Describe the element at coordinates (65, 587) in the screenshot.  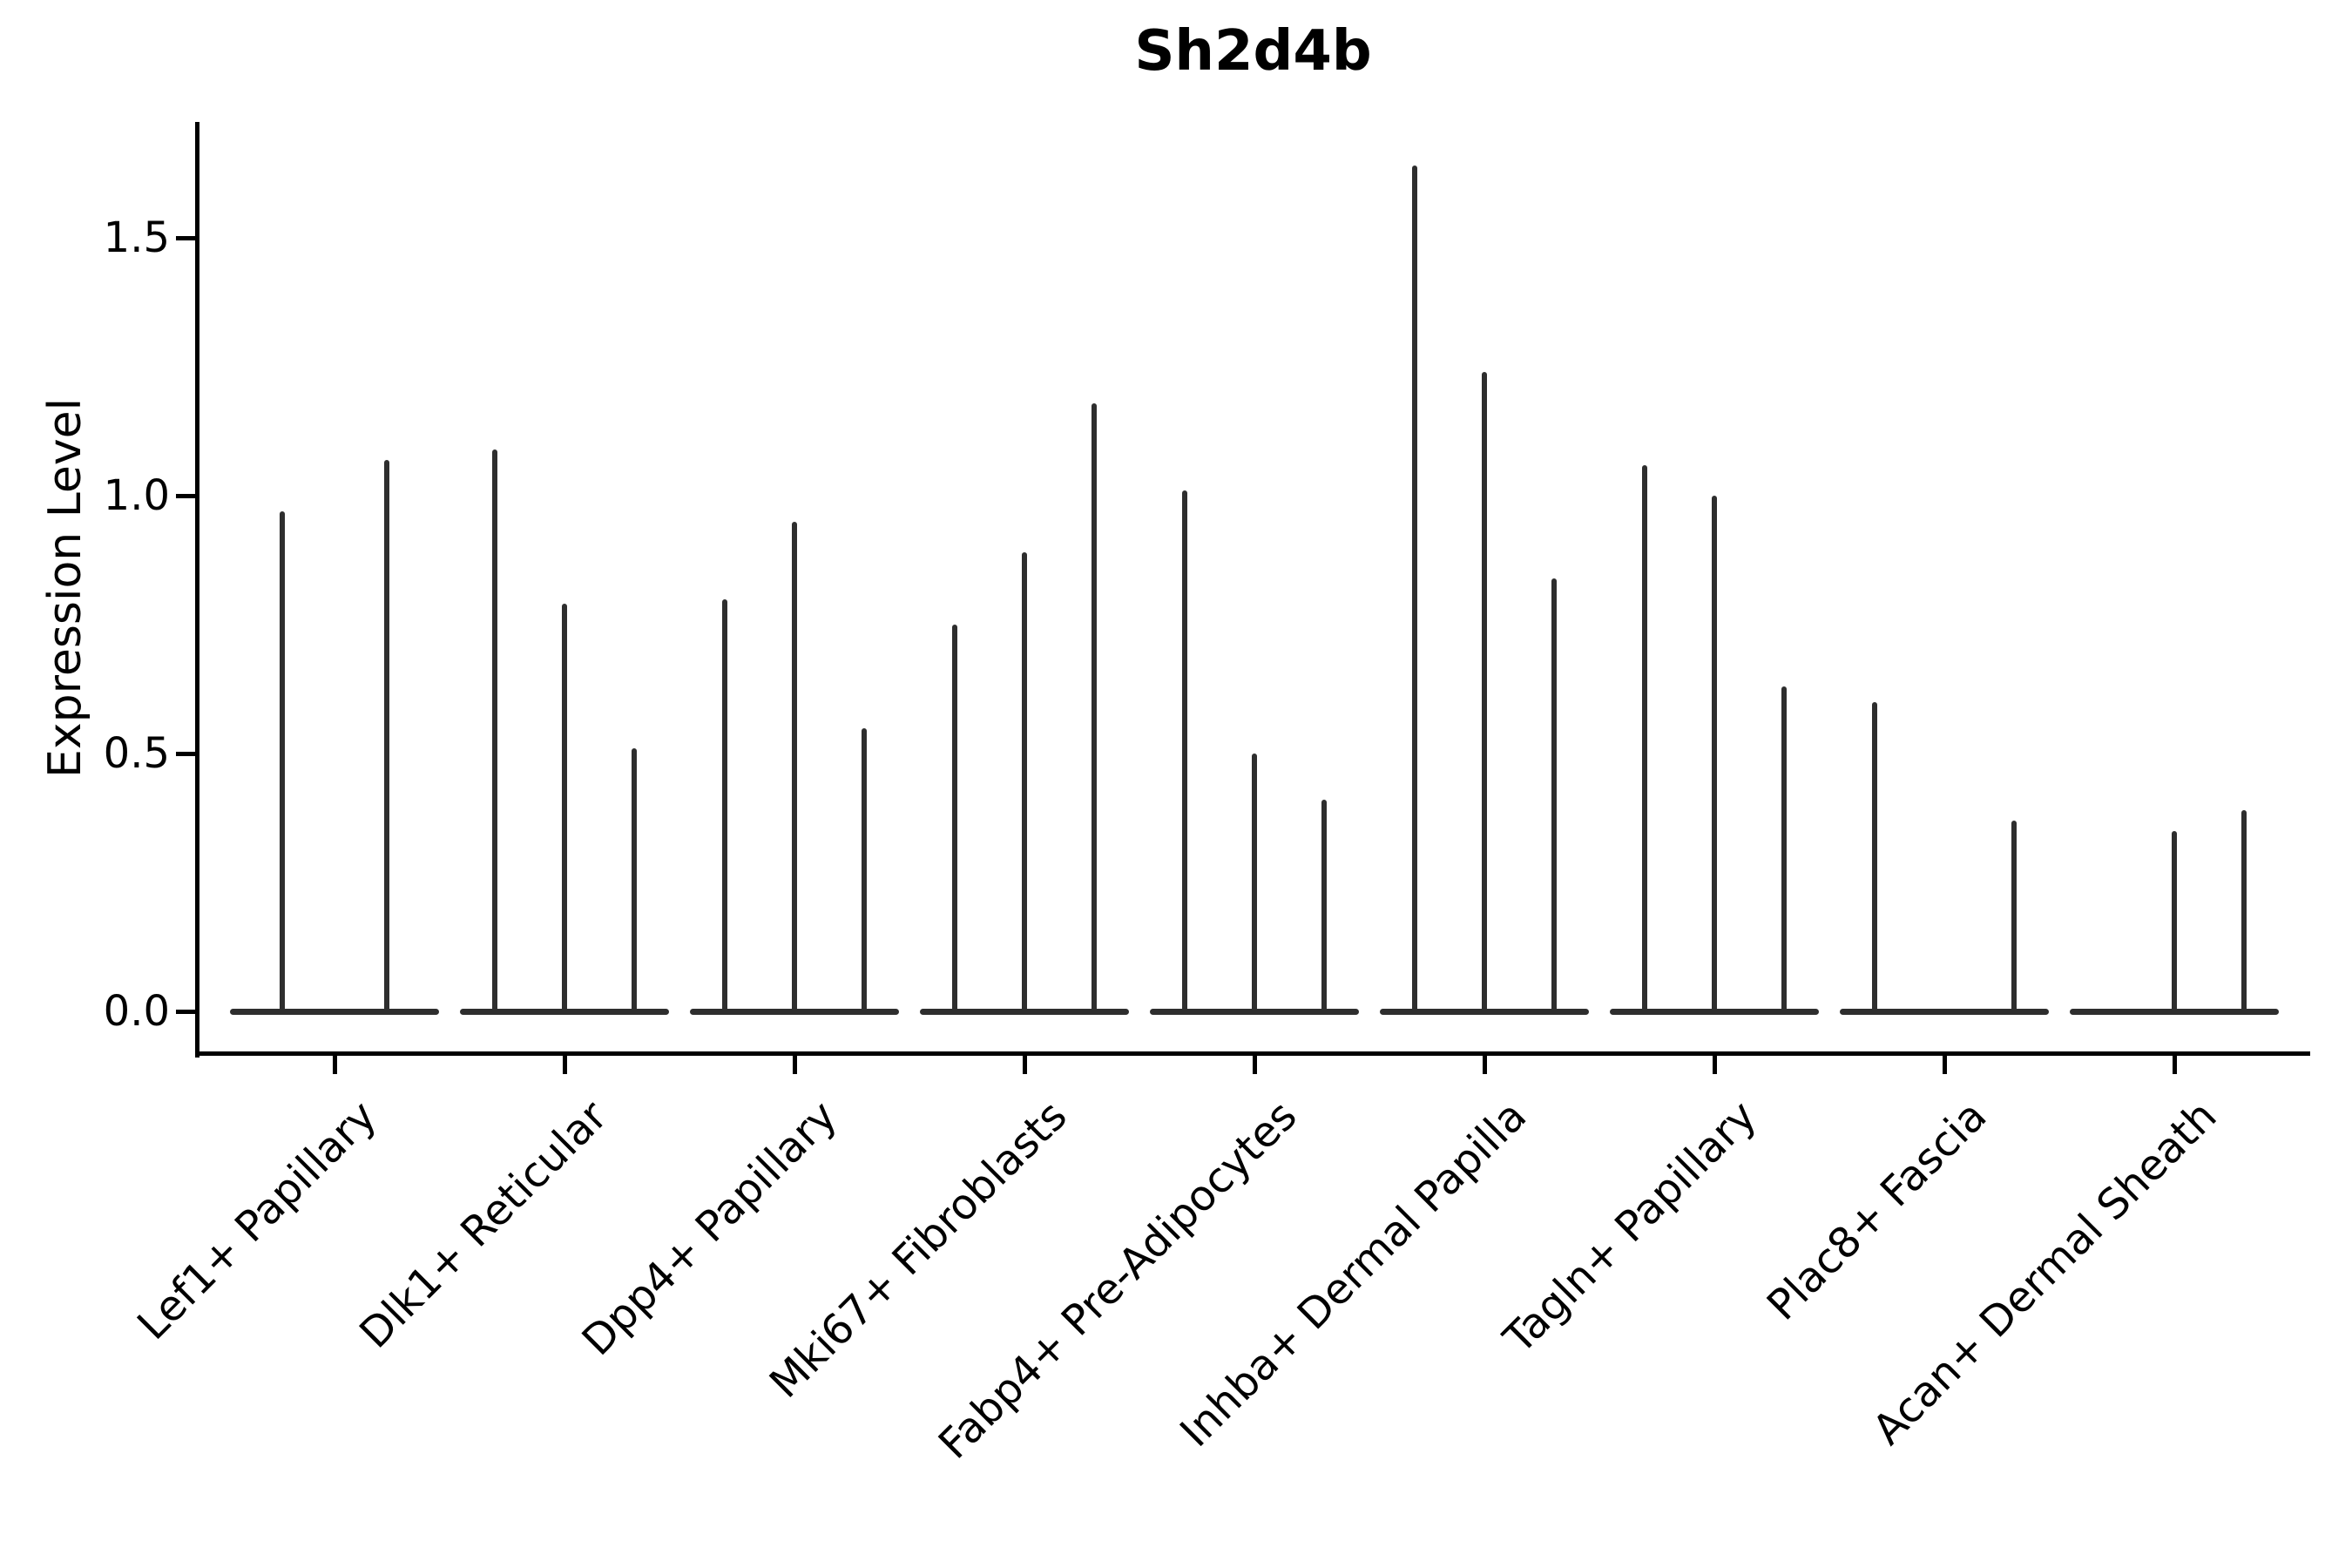
I see `y-axis-label-text: Expression Level` at that location.